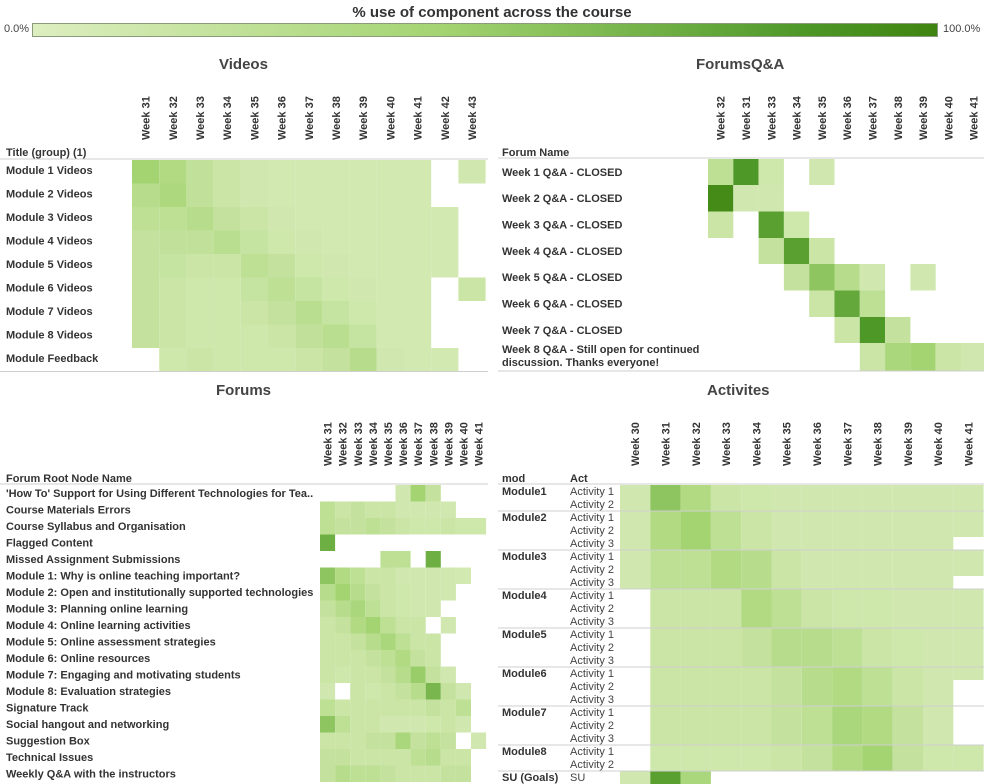 This screenshot has height=784, width=984. I want to click on page-title: % use of component across the course, so click(492, 12).